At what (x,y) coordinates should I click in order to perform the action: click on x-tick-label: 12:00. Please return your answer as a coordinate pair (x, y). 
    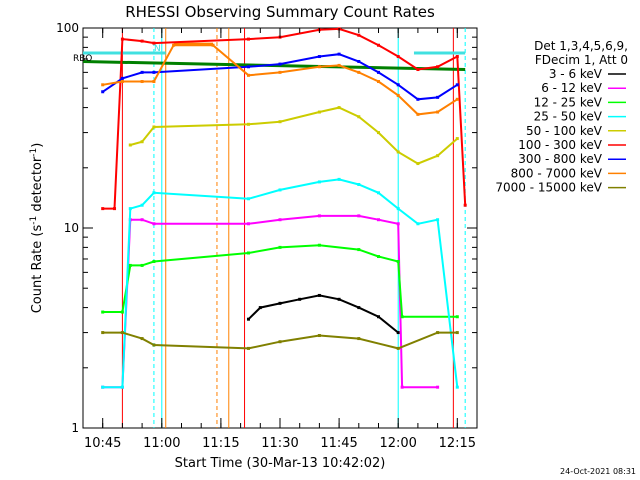
    Looking at the image, I should click on (397, 443).